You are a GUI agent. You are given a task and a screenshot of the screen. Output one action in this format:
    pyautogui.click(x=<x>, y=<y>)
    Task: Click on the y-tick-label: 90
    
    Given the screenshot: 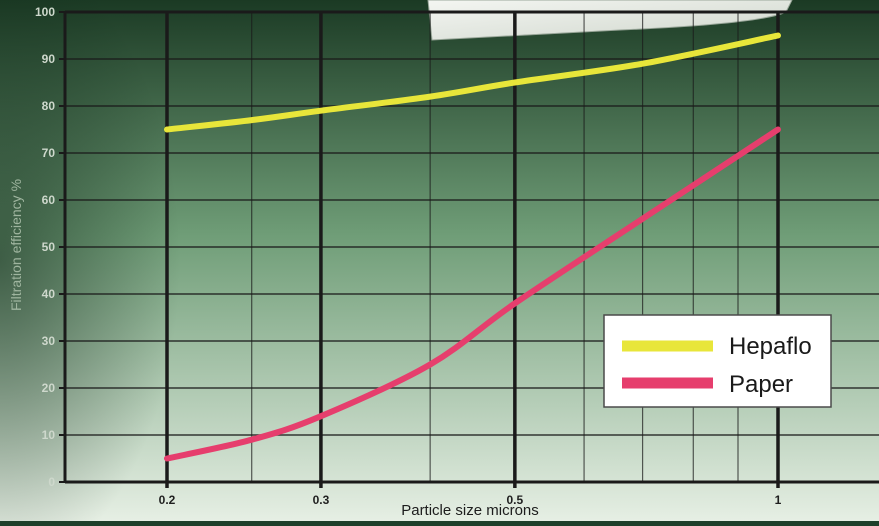 What is the action you would take?
    pyautogui.click(x=49, y=59)
    